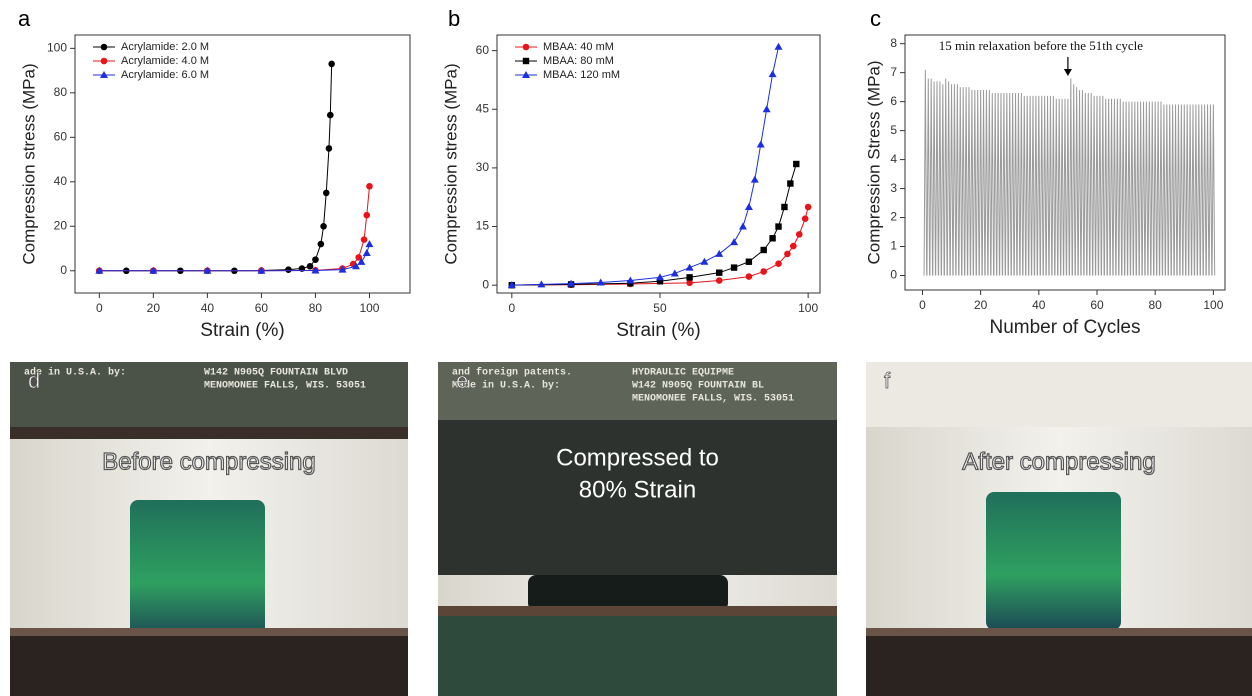  What do you see at coordinates (61, 225) in the screenshot?
I see `y-tick-label: 20` at bounding box center [61, 225].